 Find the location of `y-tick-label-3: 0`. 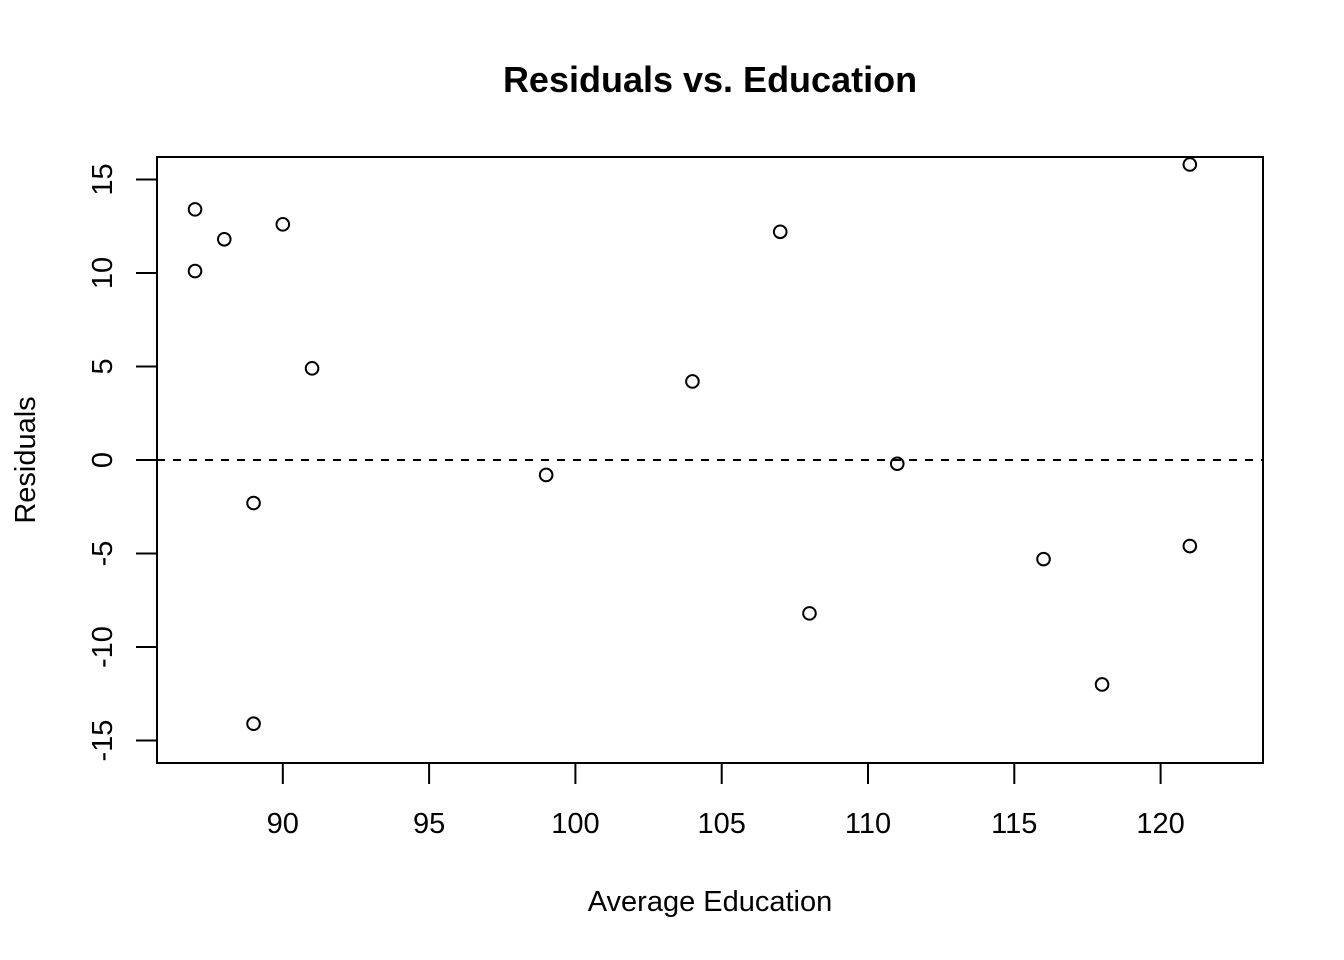

y-tick-label-3: 0 is located at coordinates (103, 460).